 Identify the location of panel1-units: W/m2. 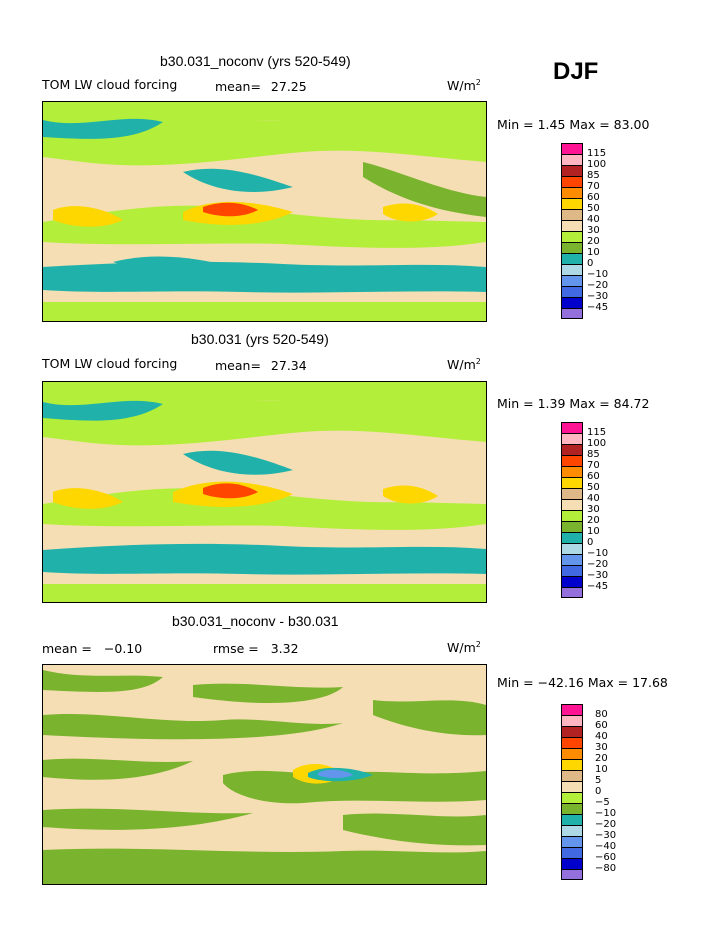
(464, 85).